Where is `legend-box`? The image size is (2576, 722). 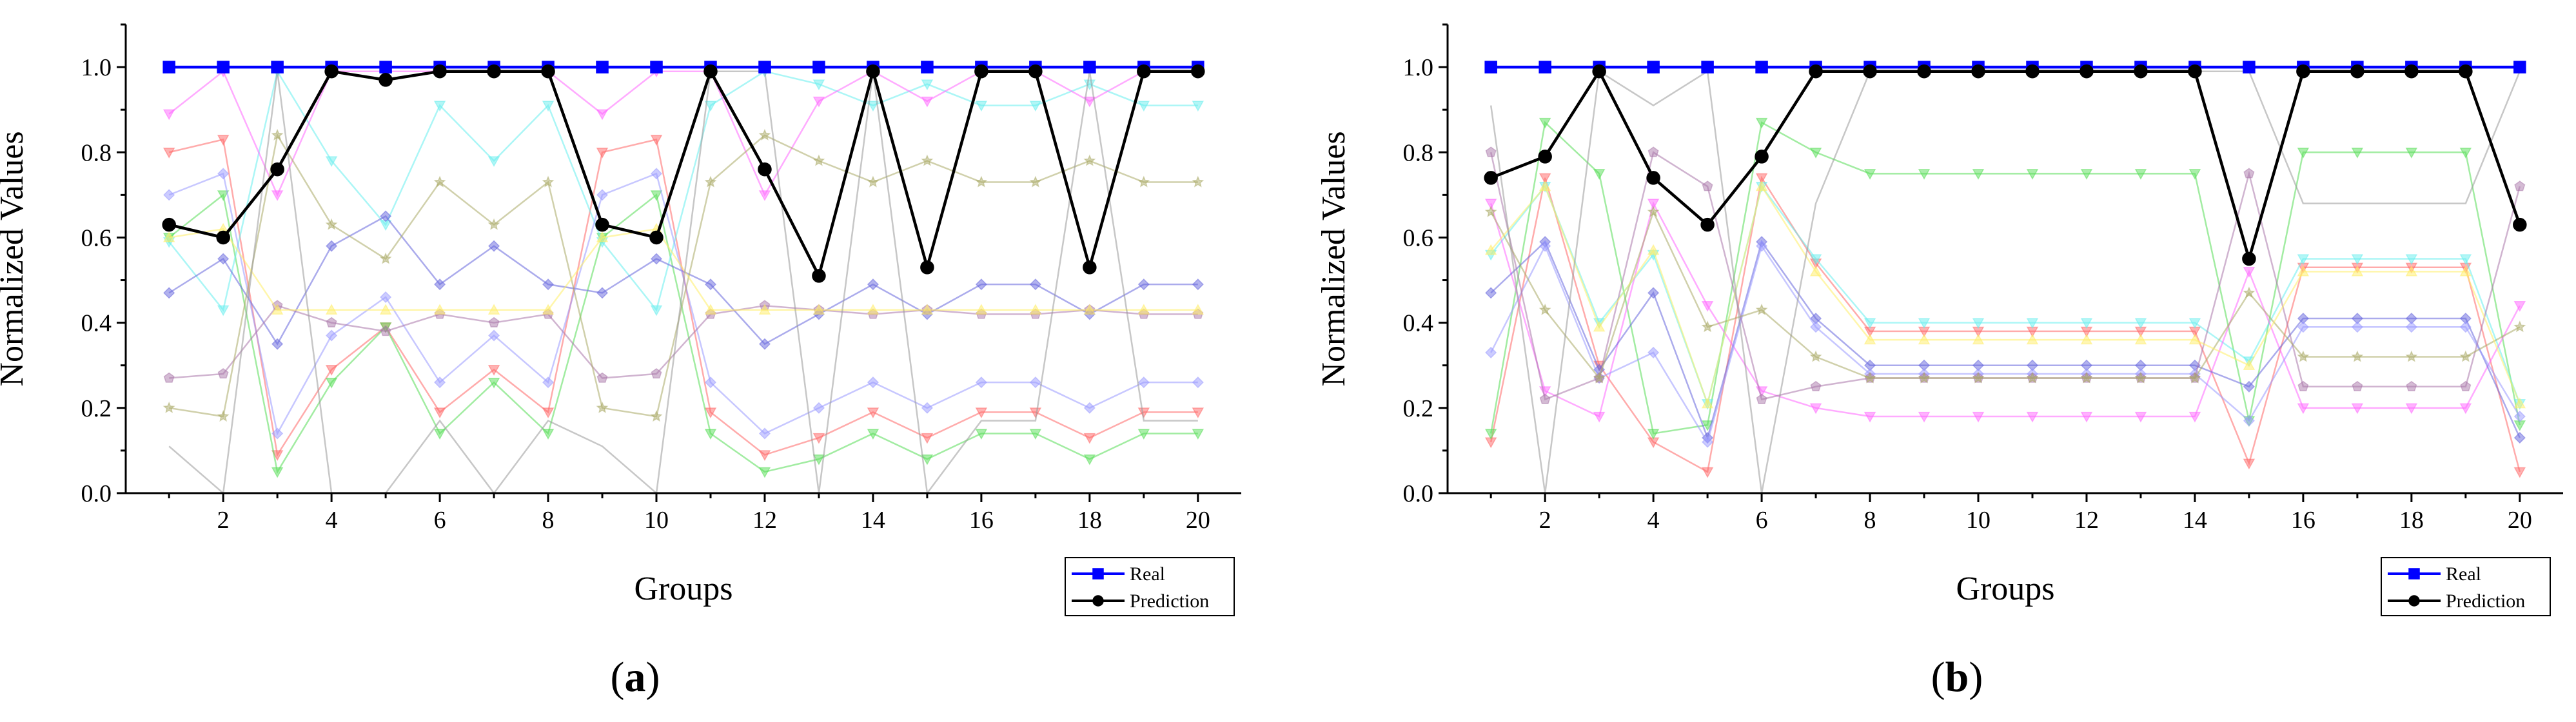 legend-box is located at coordinates (1150, 587).